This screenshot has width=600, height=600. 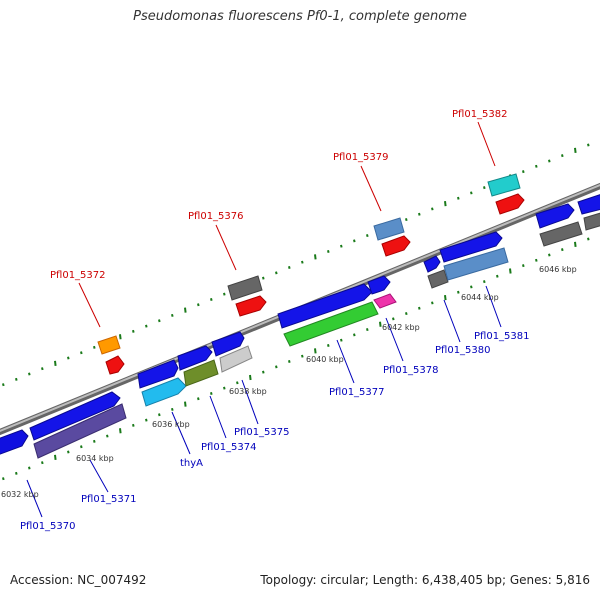 What do you see at coordinates (20, 494) in the screenshot?
I see `scale-label: 6032 kbp` at bounding box center [20, 494].